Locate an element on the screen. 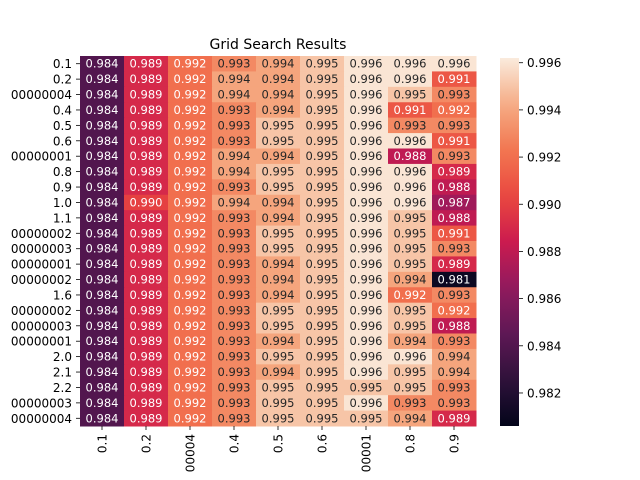 Image resolution: width=640 pixels, height=480 pixels. colorbar-tick-label: 0.984 is located at coordinates (544, 346).